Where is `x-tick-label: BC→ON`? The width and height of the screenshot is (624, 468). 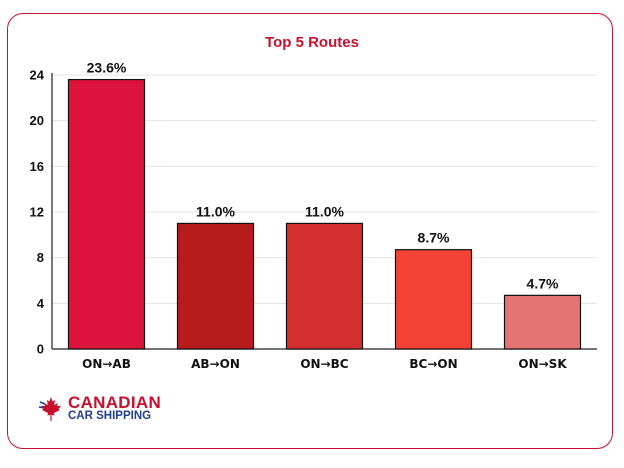
x-tick-label: BC→ON is located at coordinates (433, 364).